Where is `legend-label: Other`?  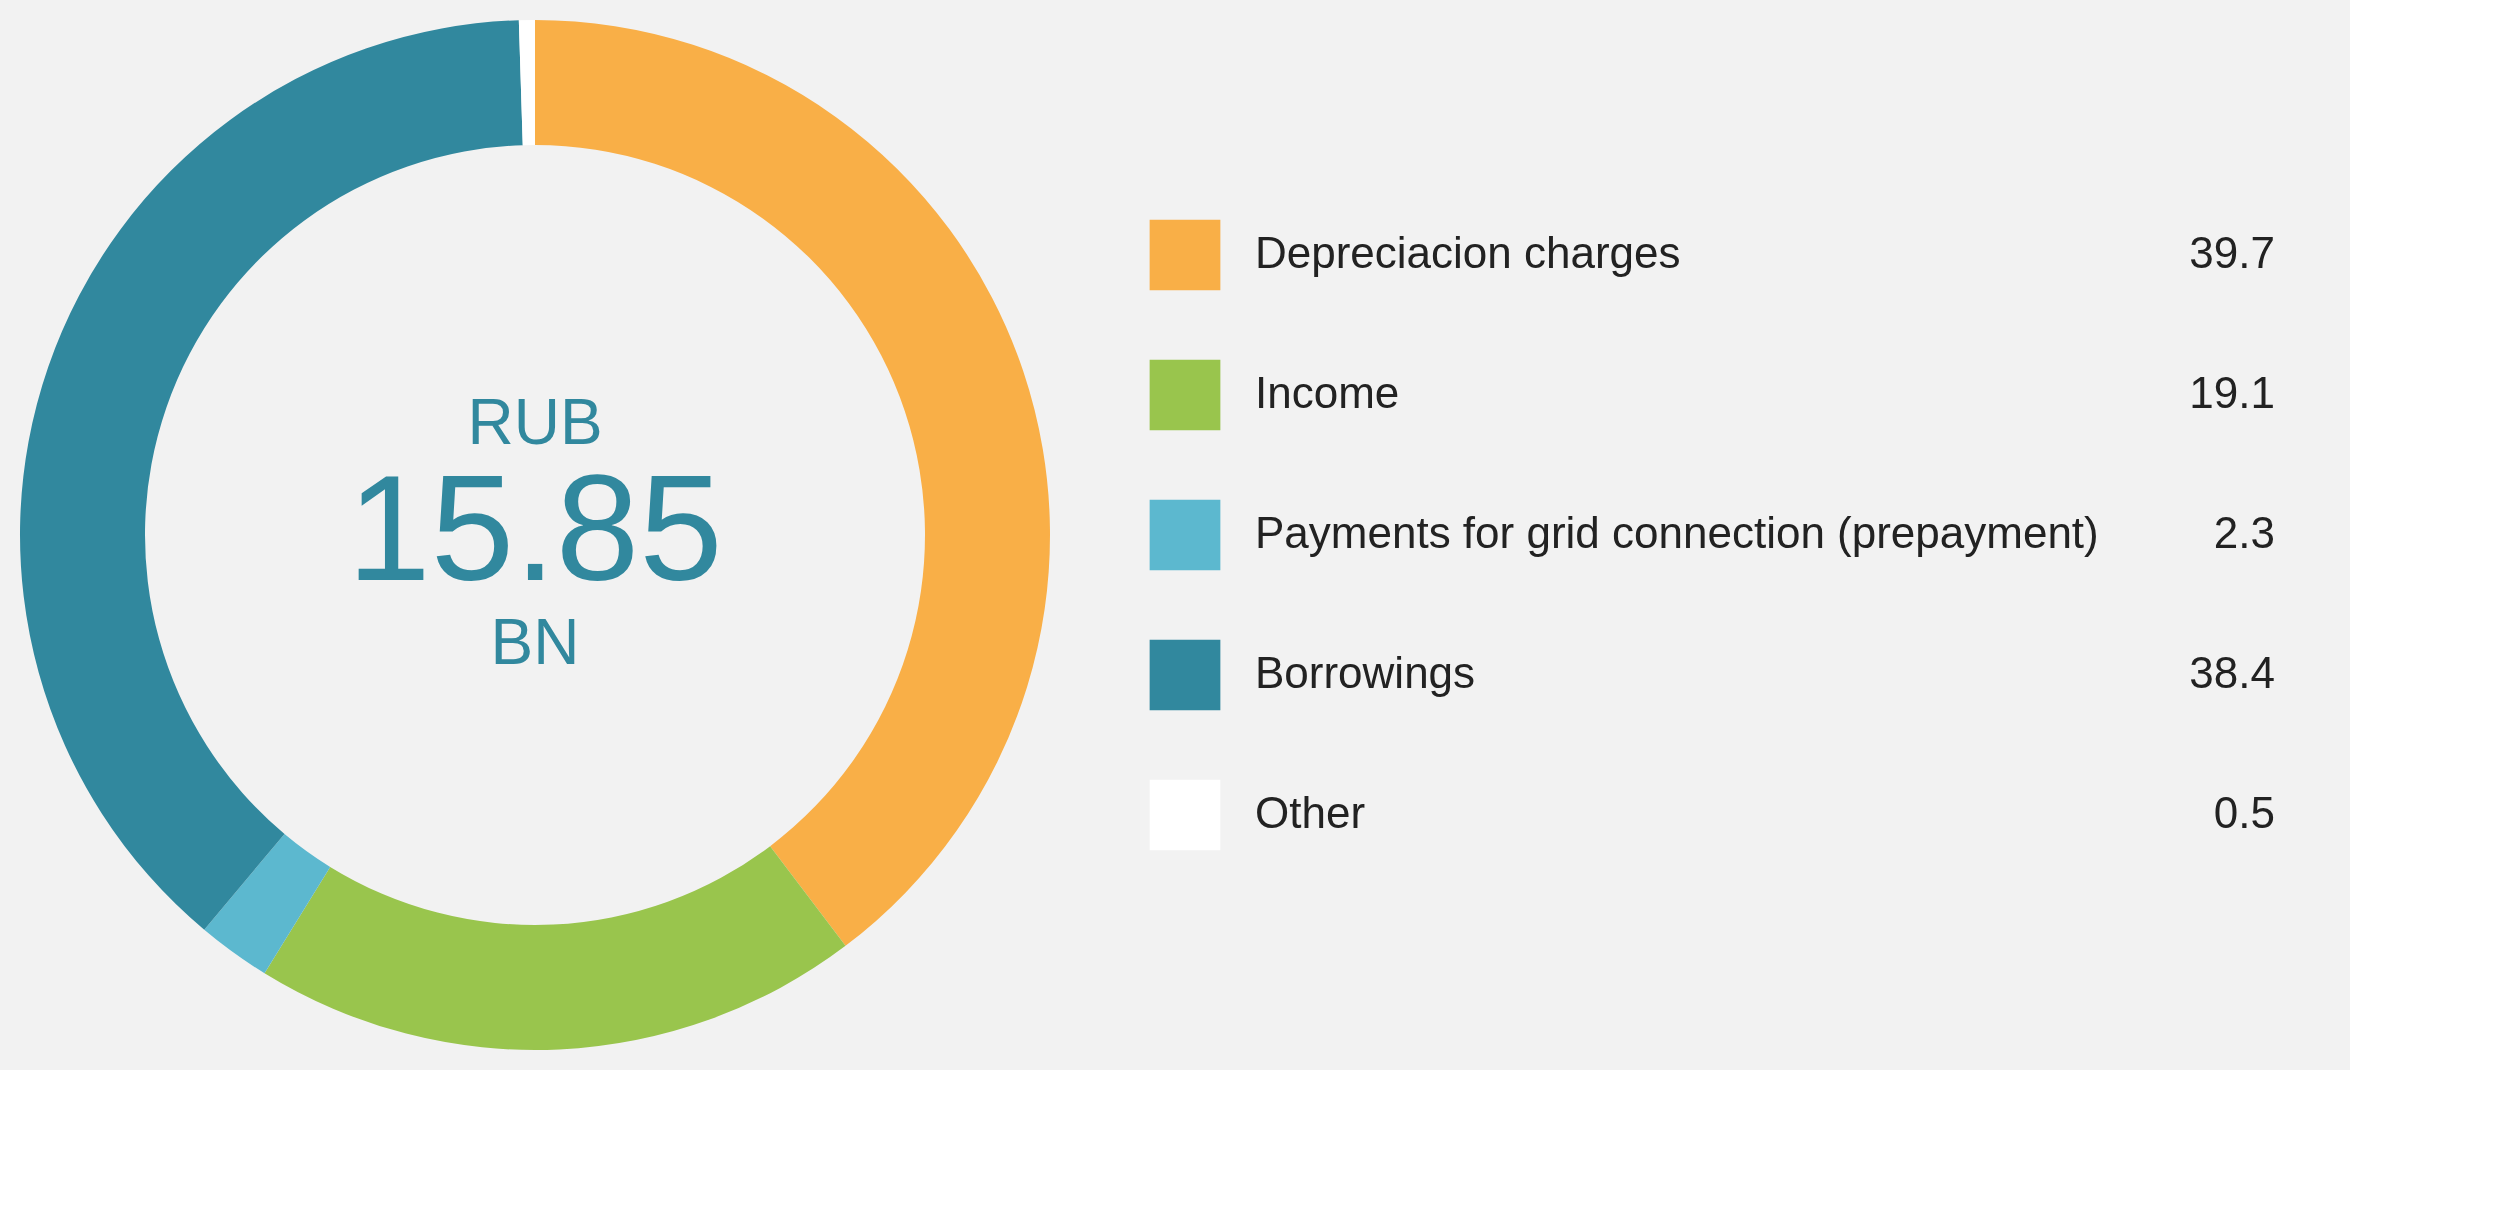
legend-label: Other is located at coordinates (1310, 812).